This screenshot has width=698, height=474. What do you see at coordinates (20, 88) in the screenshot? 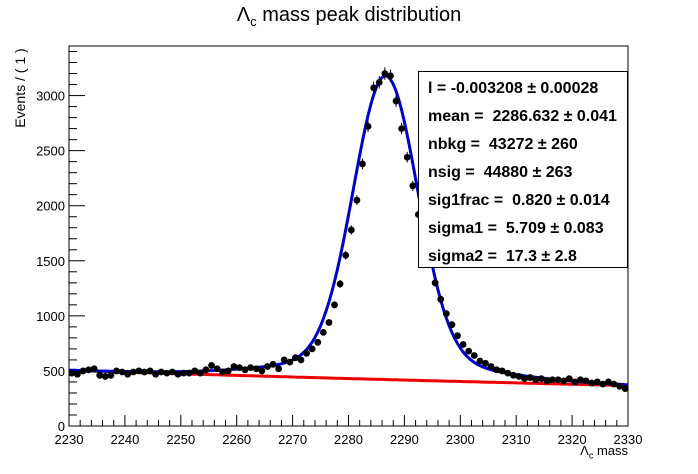
I see `y-axis-label: Events / ( 1 )` at bounding box center [20, 88].